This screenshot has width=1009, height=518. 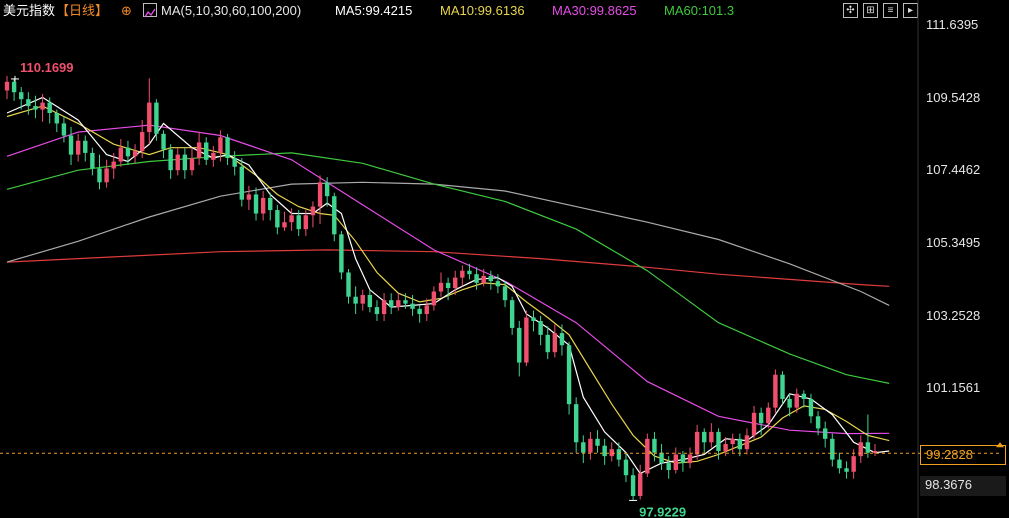 What do you see at coordinates (953, 170) in the screenshot?
I see `y-tick-label: 107.4462` at bounding box center [953, 170].